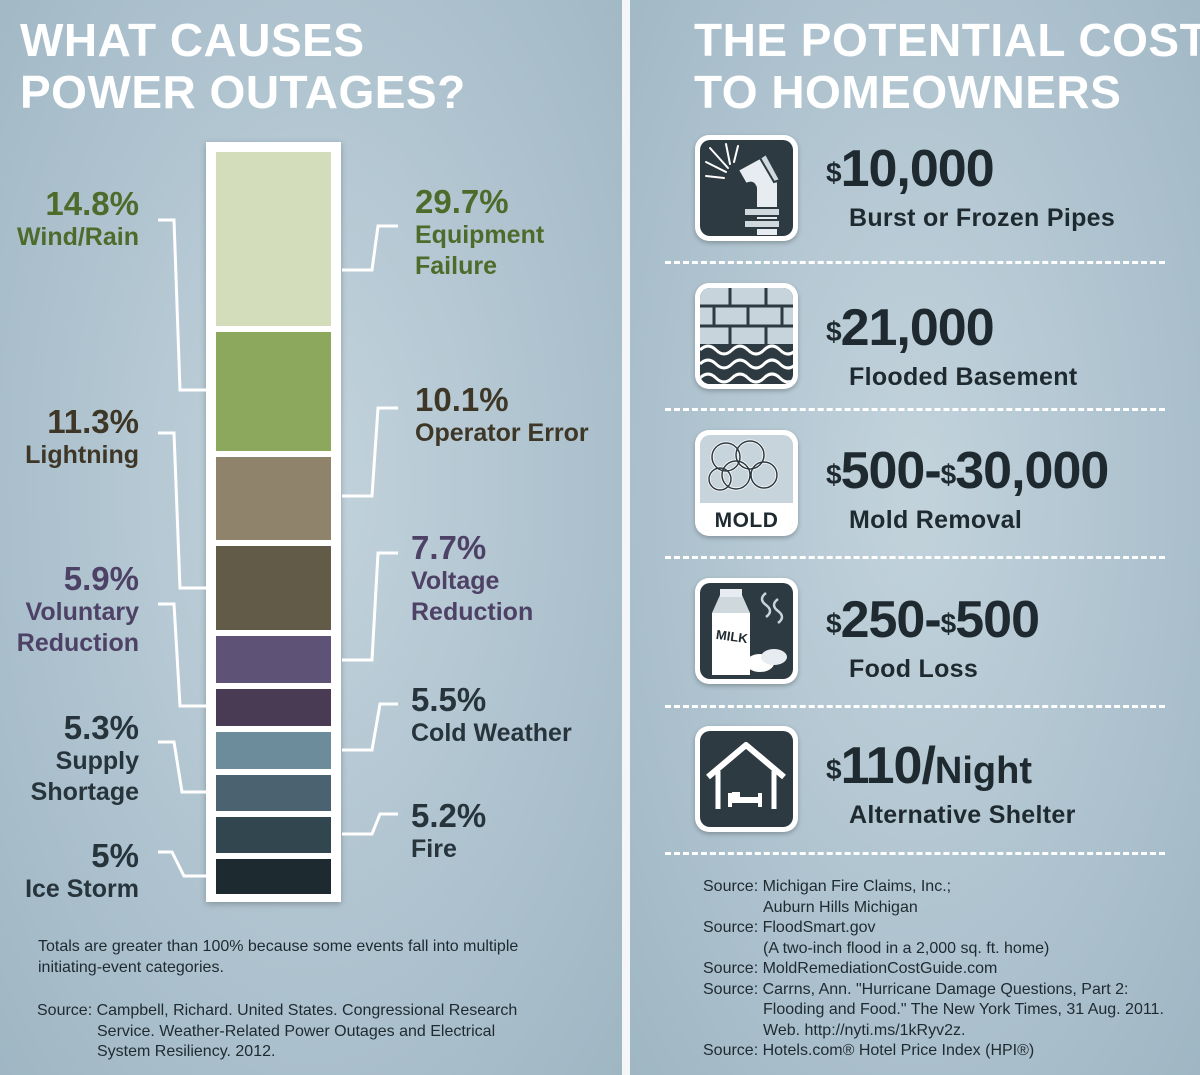 The image size is (1200, 1075). What do you see at coordinates (101, 578) in the screenshot?
I see `cause-pct: 5.9%` at bounding box center [101, 578].